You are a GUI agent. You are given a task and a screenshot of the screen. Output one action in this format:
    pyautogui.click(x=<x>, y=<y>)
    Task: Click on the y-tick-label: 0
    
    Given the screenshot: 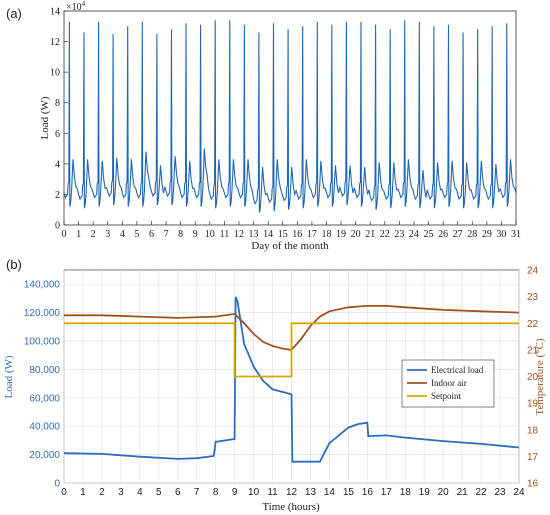 What is the action you would take?
    pyautogui.click(x=57, y=226)
    